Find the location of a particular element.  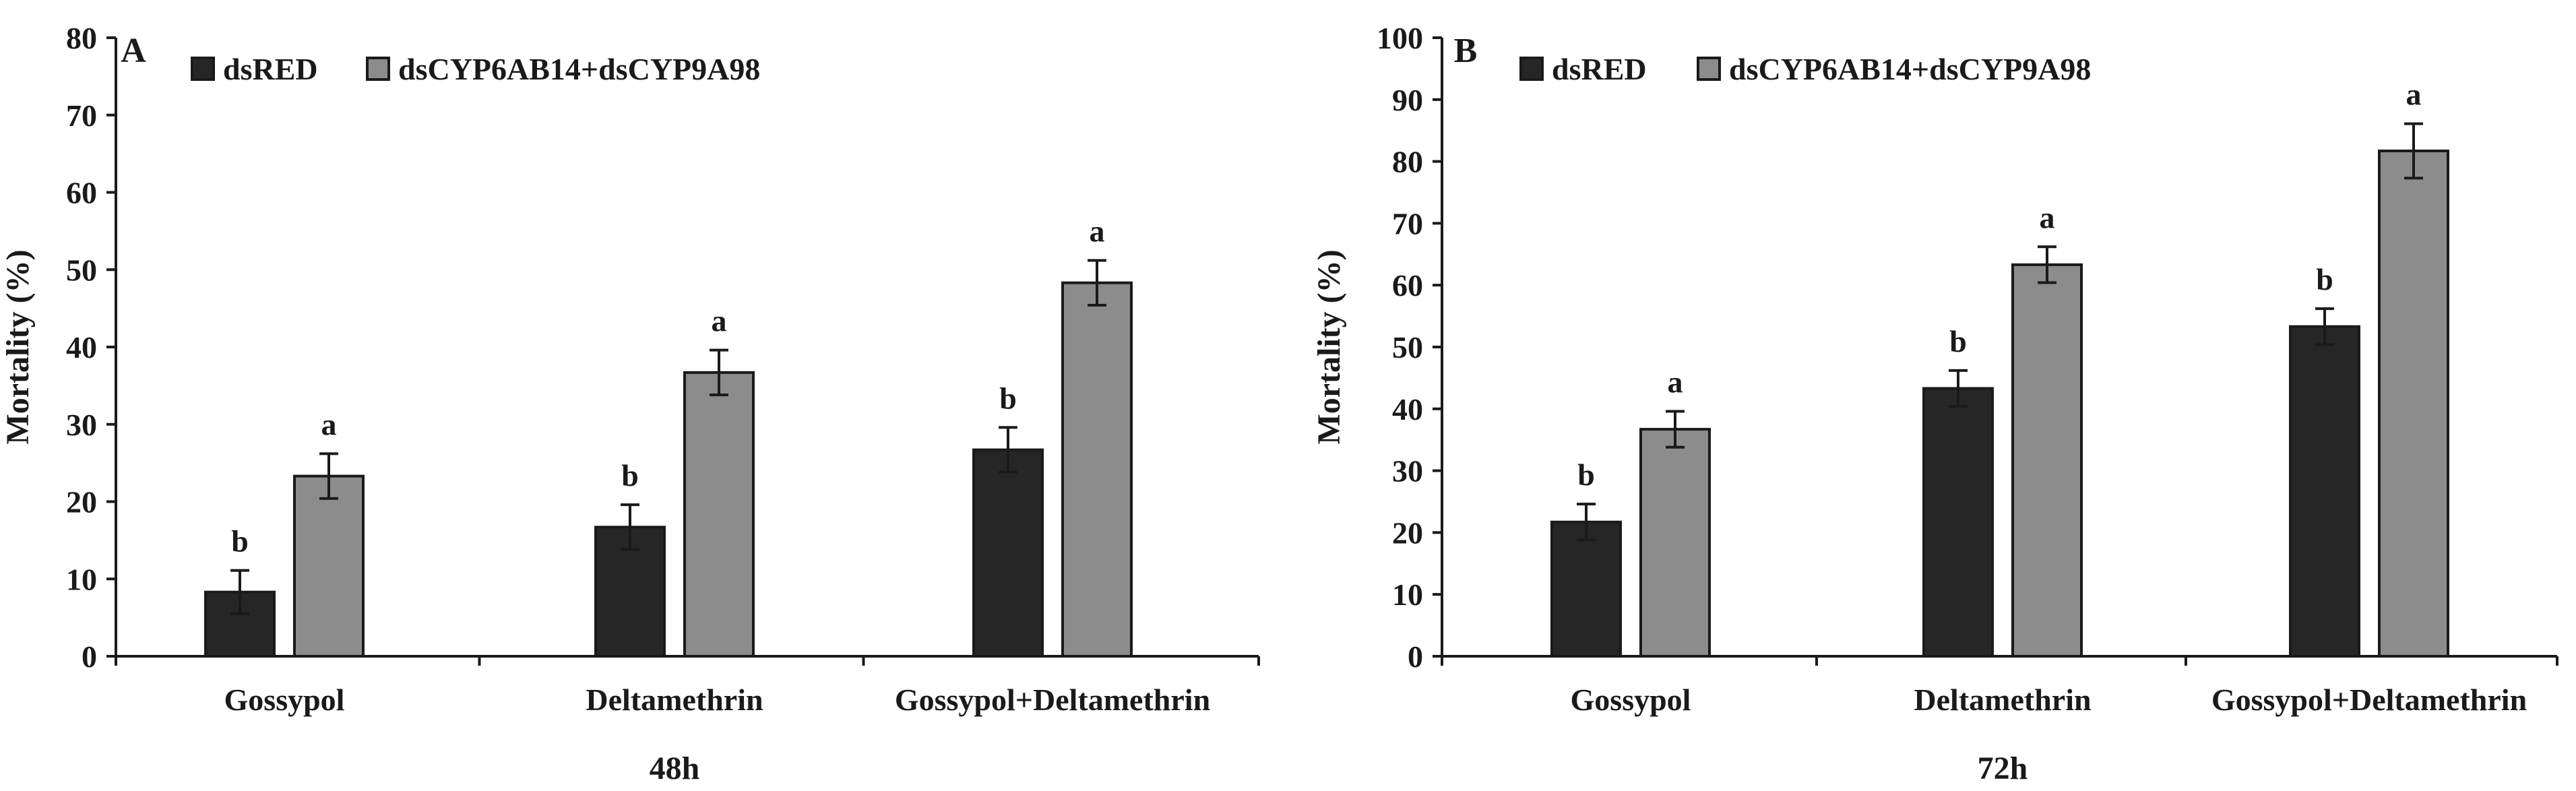

panel-label: B is located at coordinates (1466, 51).